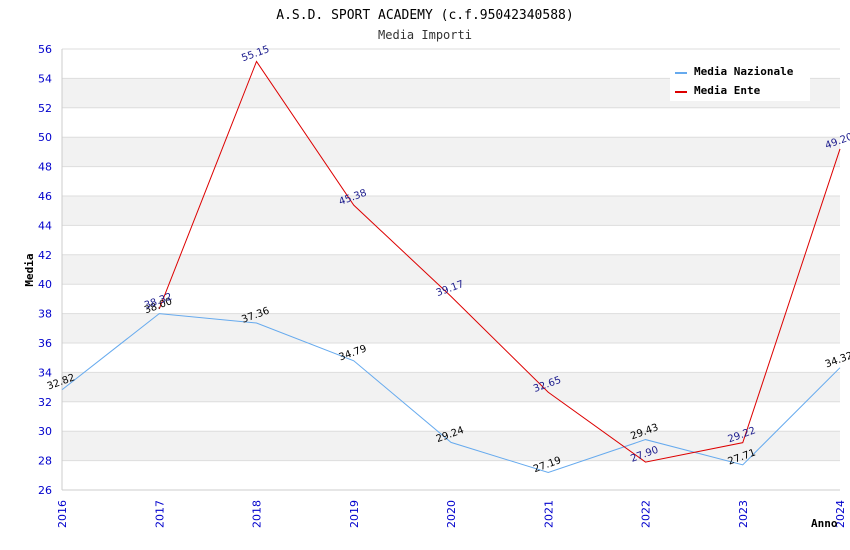  I want to click on y-tick-label: 52, so click(45, 108).